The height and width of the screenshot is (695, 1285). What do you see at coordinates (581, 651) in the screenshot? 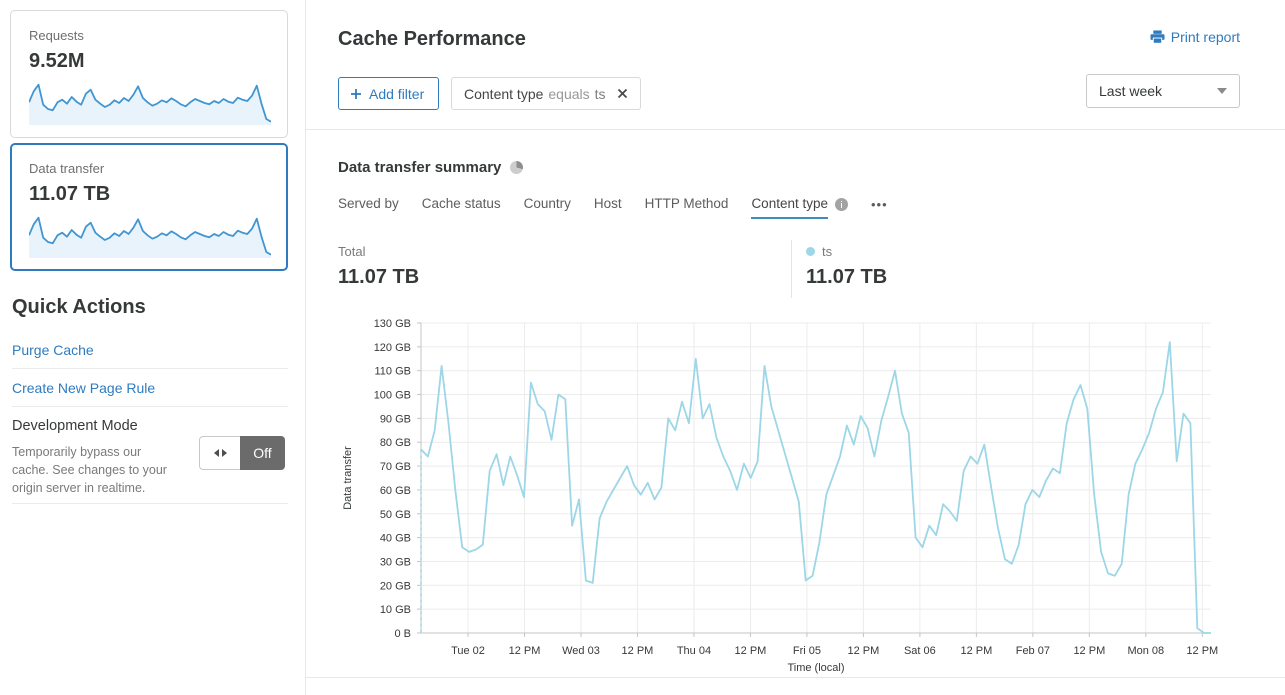
I see `x-tick-label: Wed 03` at bounding box center [581, 651].